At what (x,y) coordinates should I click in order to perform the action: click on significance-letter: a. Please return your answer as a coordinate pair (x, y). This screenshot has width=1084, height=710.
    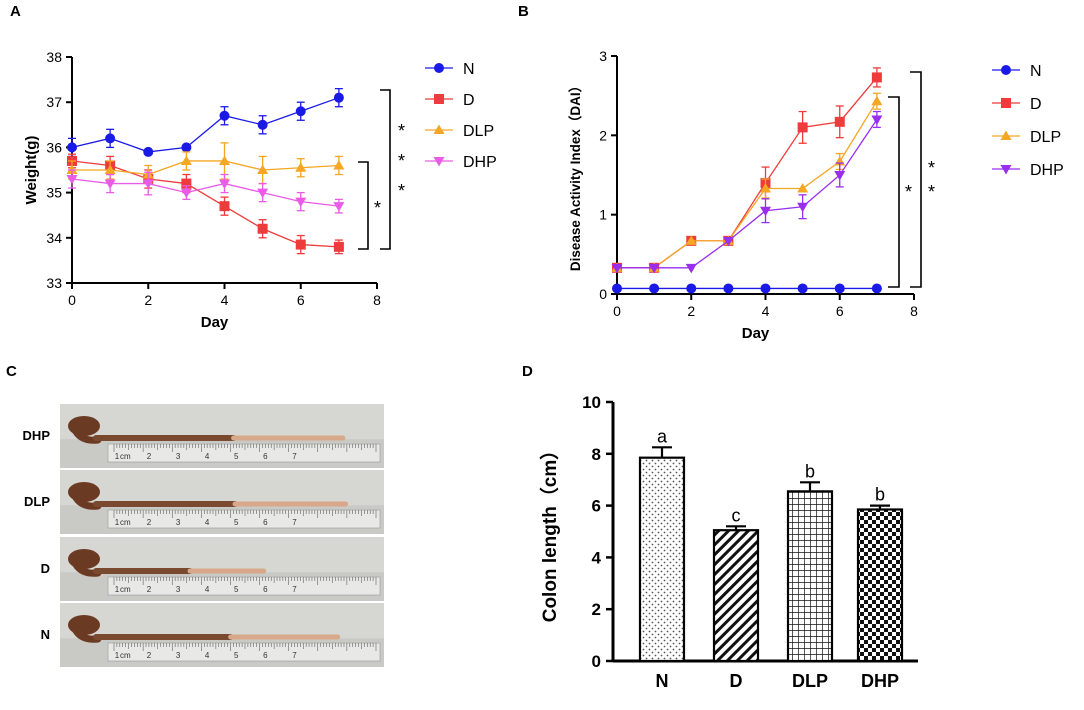
    Looking at the image, I should click on (662, 436).